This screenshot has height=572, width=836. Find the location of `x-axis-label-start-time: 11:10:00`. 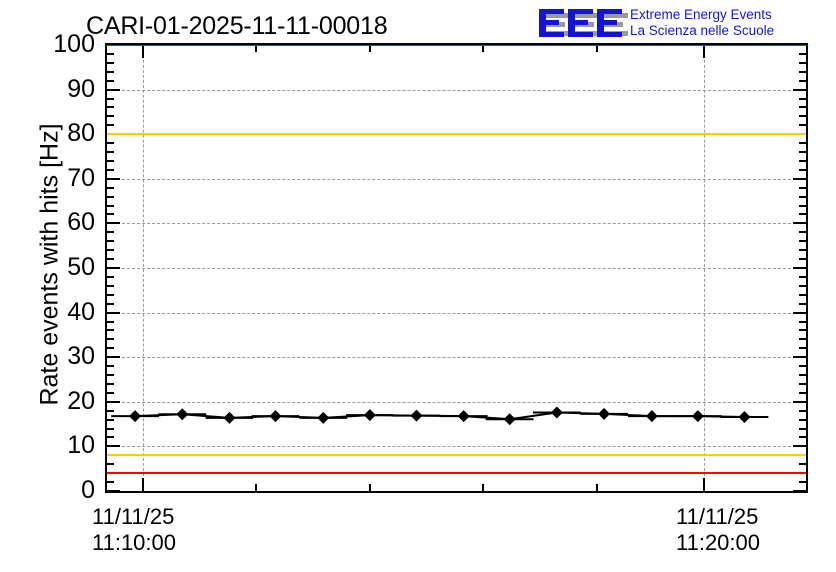

x-axis-label-start-time: 11:10:00 is located at coordinates (134, 542).